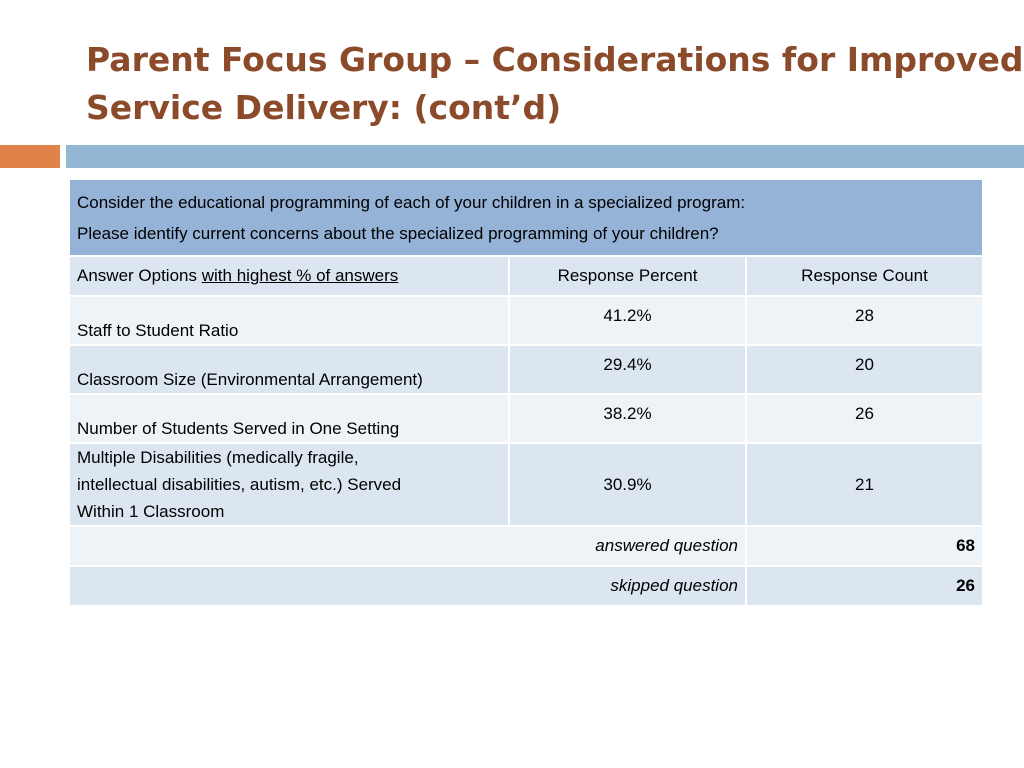 The height and width of the screenshot is (768, 1024). What do you see at coordinates (864, 418) in the screenshot?
I see `response-count: 26` at bounding box center [864, 418].